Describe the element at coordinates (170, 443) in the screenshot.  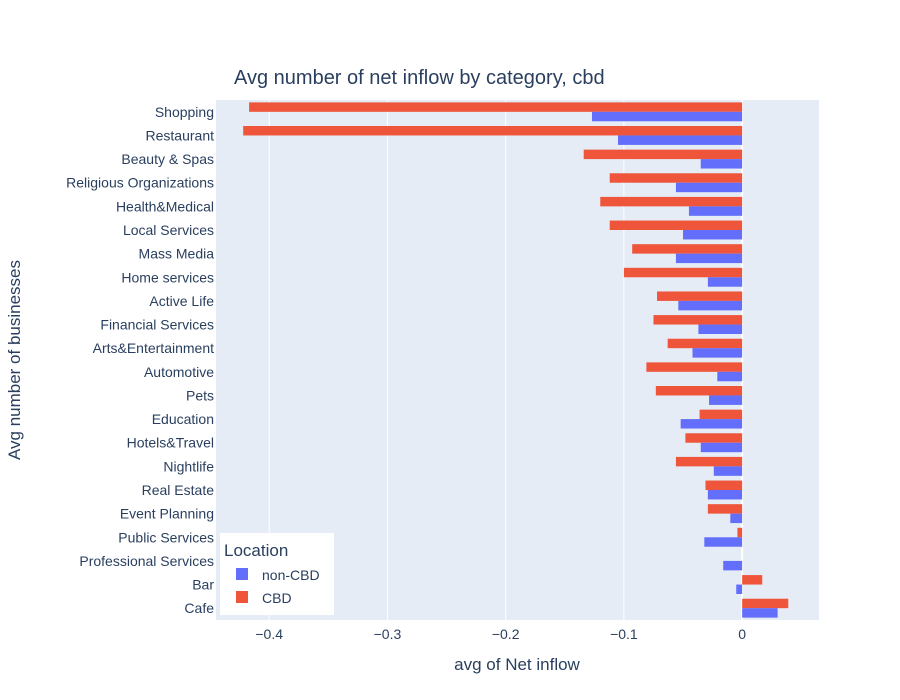
I see `y-tick-label: Hotels&Travel` at that location.